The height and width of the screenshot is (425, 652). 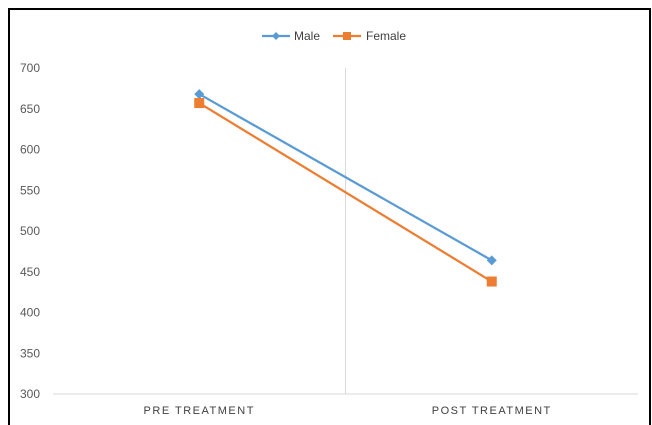 What do you see at coordinates (386, 36) in the screenshot?
I see `legend-label-female: Female` at bounding box center [386, 36].